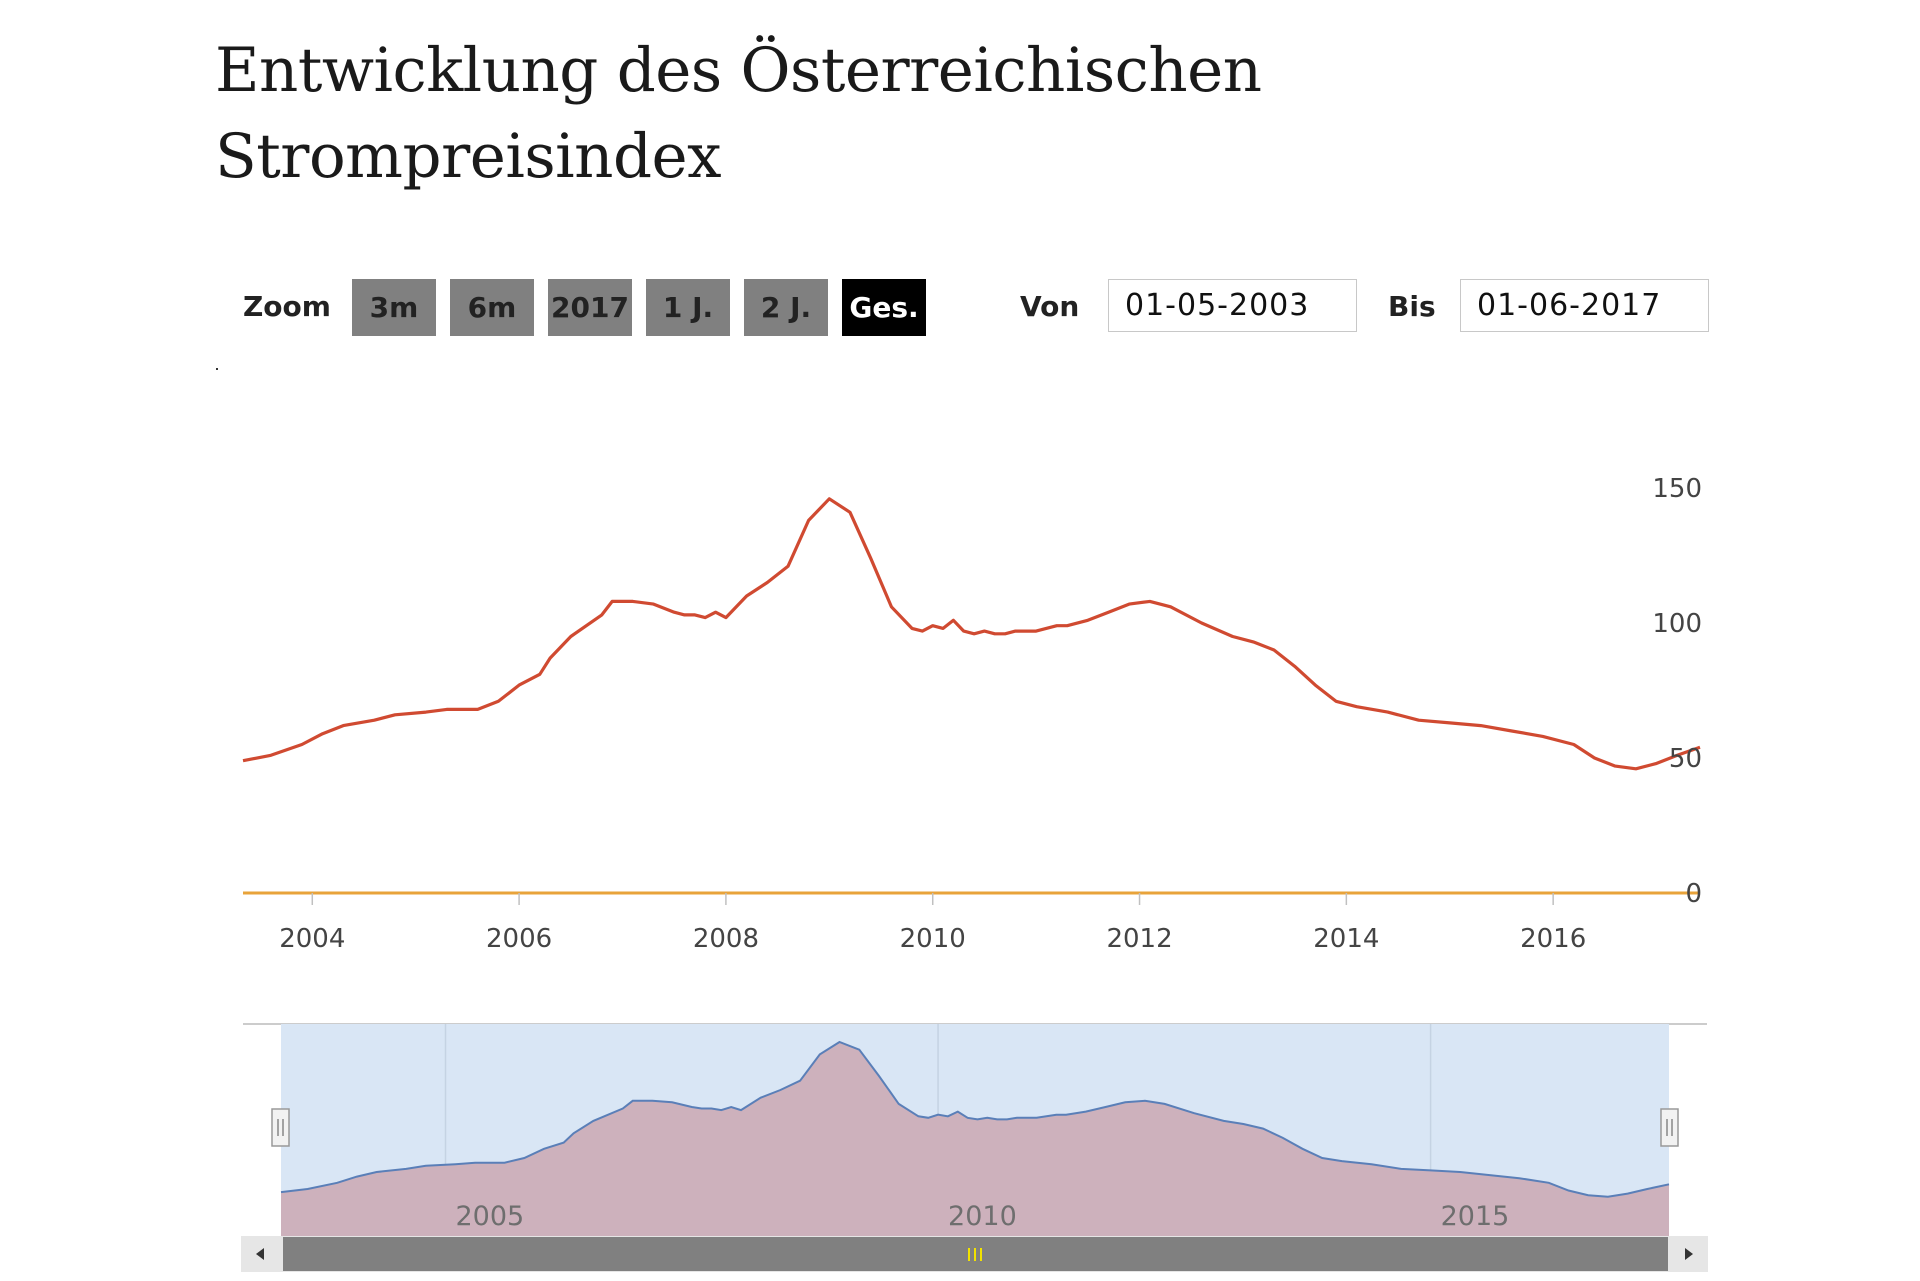 The height and width of the screenshot is (1281, 1920). I want to click on navigator-x-ticks: 2005 2010 2015, so click(983, 1216).